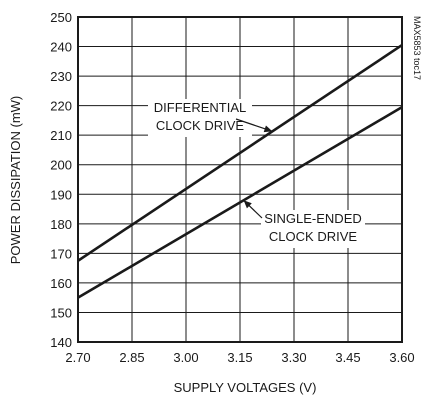 The width and height of the screenshot is (422, 401). I want to click on x-tick-label: 3.60, so click(401, 357).